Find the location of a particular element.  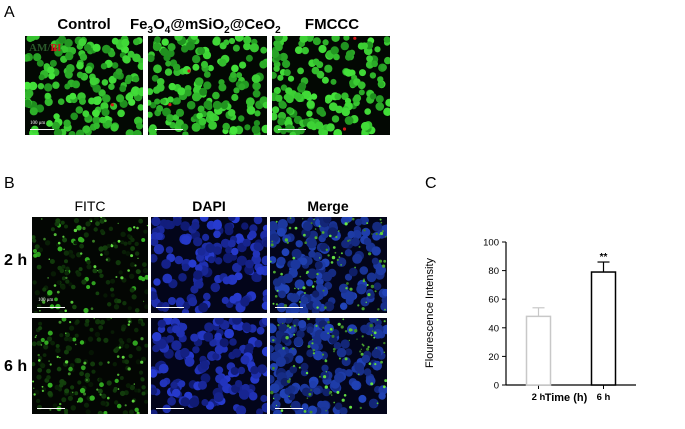

panel-a-title-text: FMCCC is located at coordinates (332, 24).